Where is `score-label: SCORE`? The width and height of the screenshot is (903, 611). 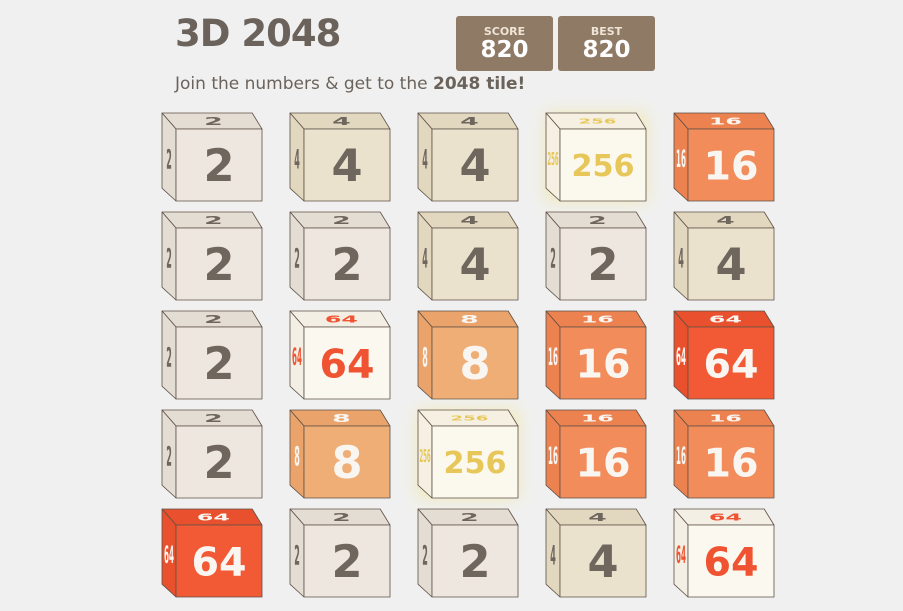
score-label: SCORE is located at coordinates (504, 31).